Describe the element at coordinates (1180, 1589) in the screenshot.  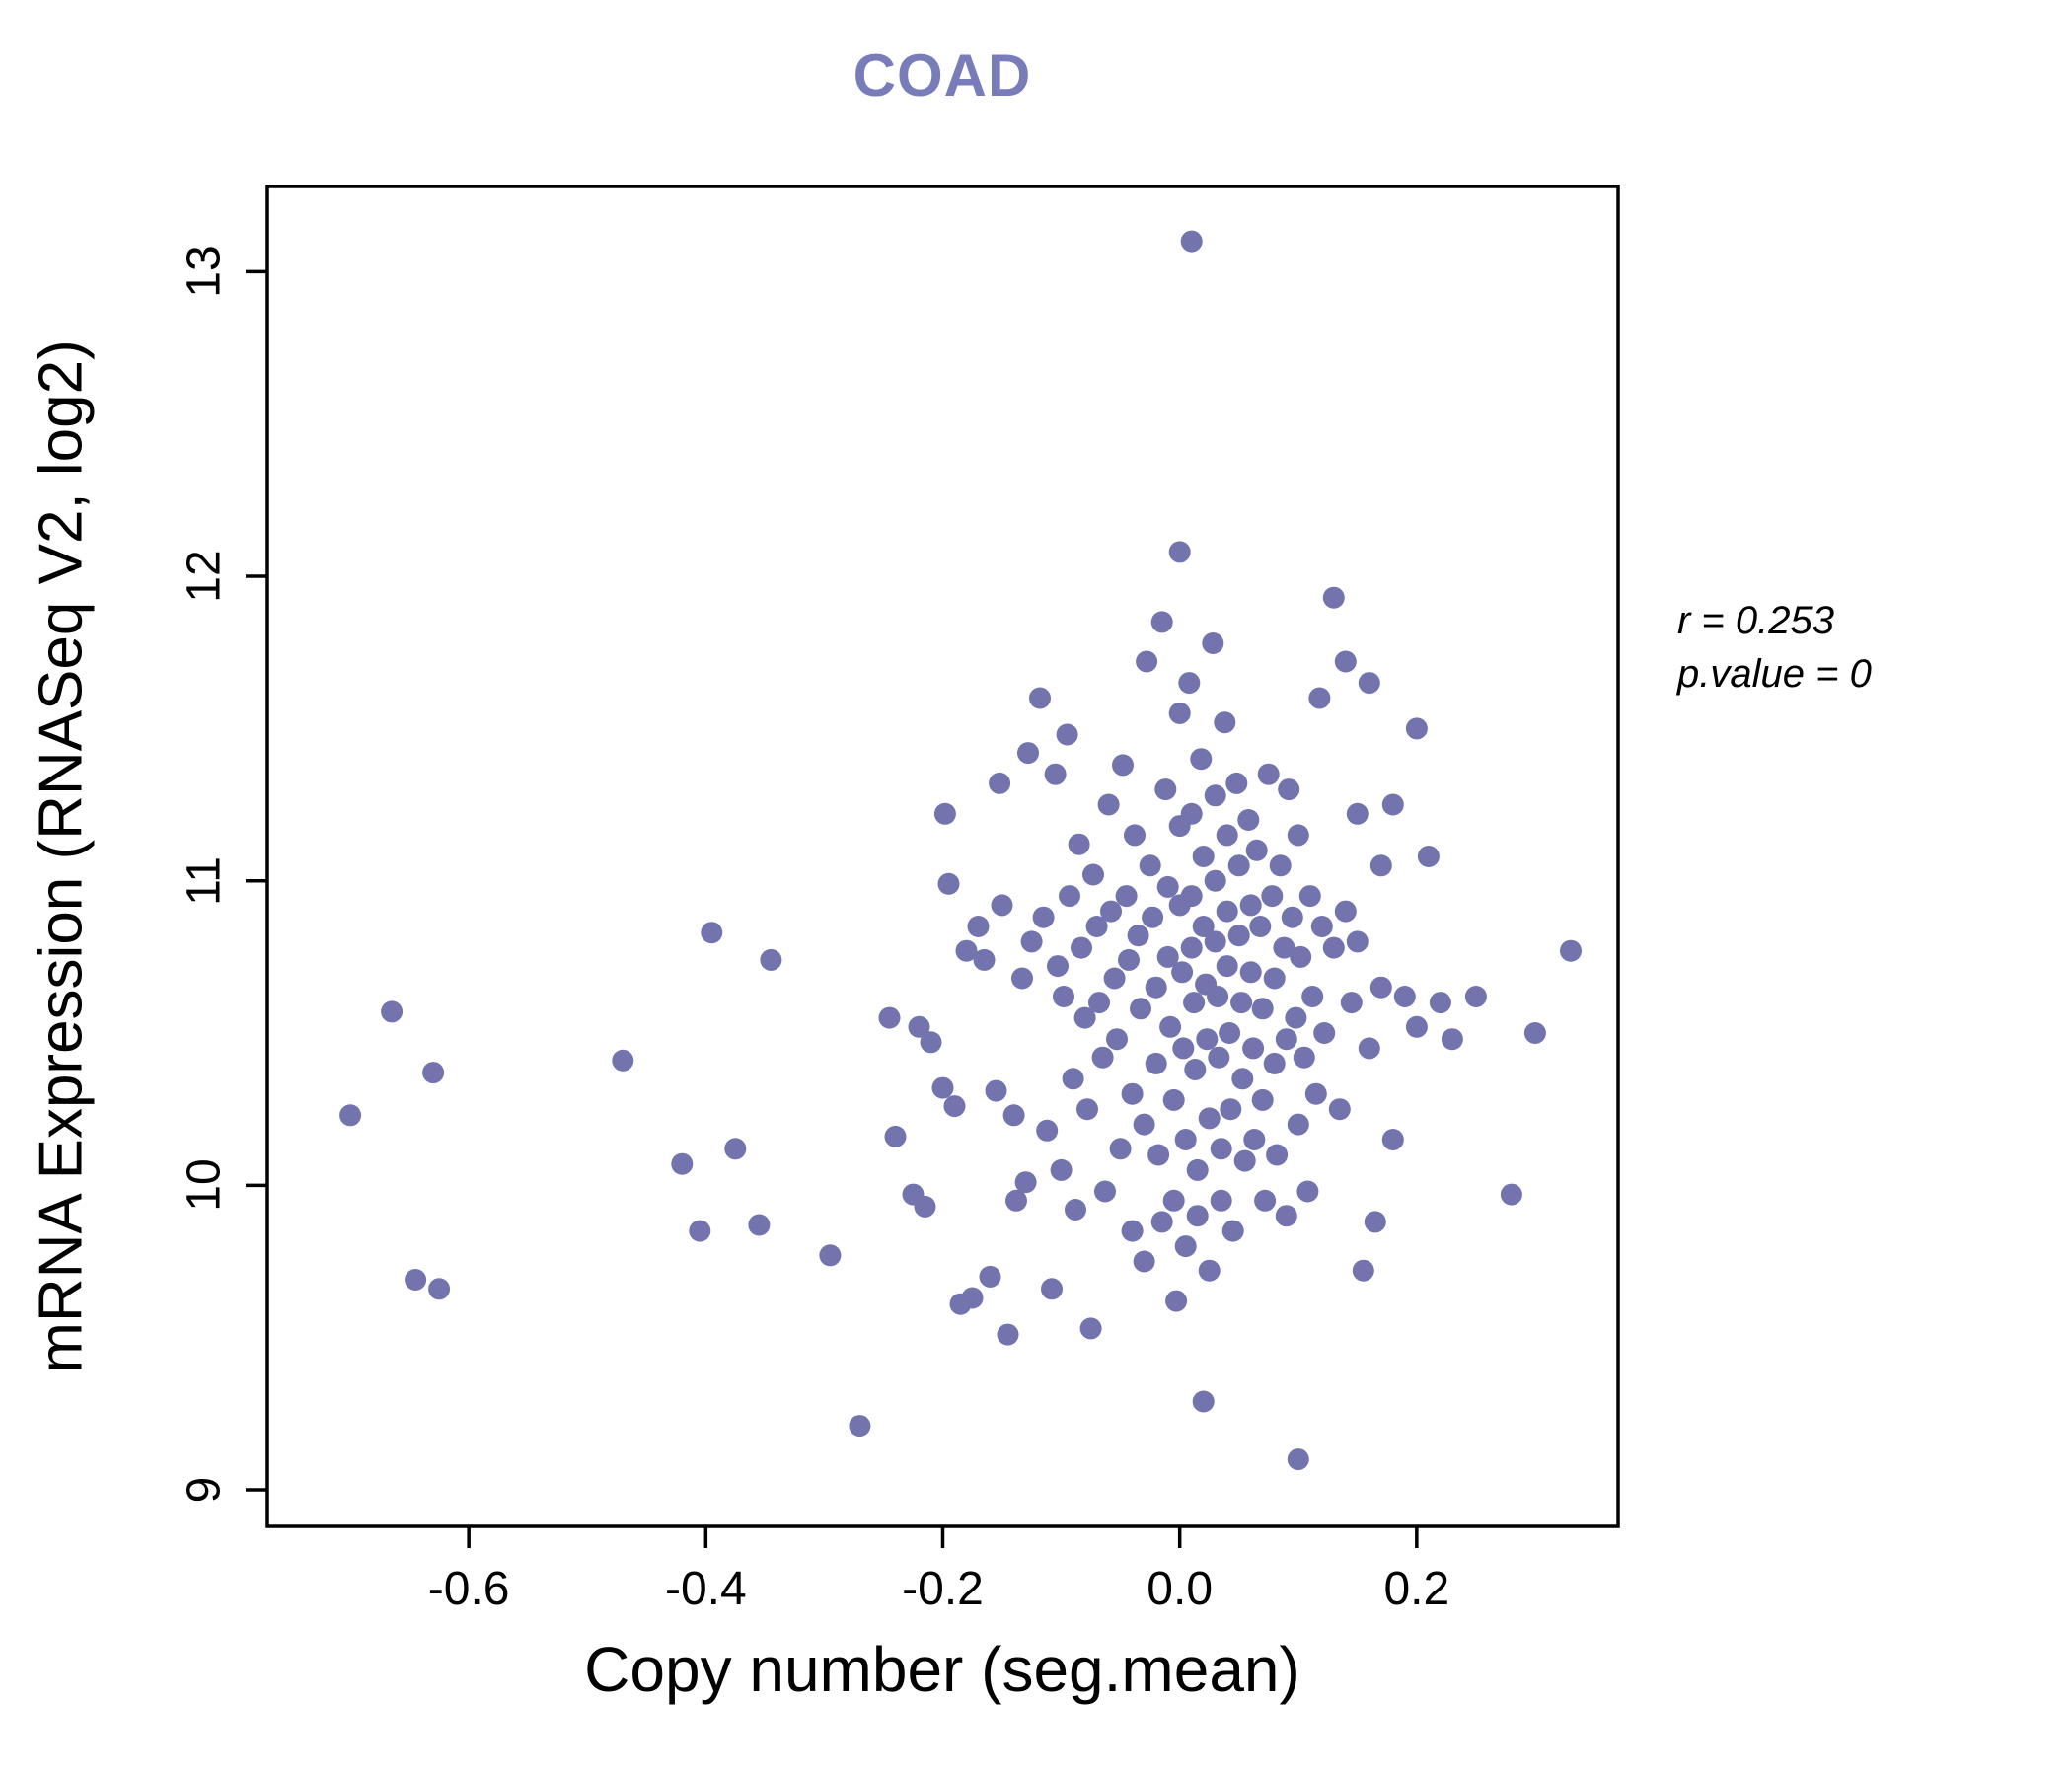
I see `x-tick-label: 0.0` at that location.